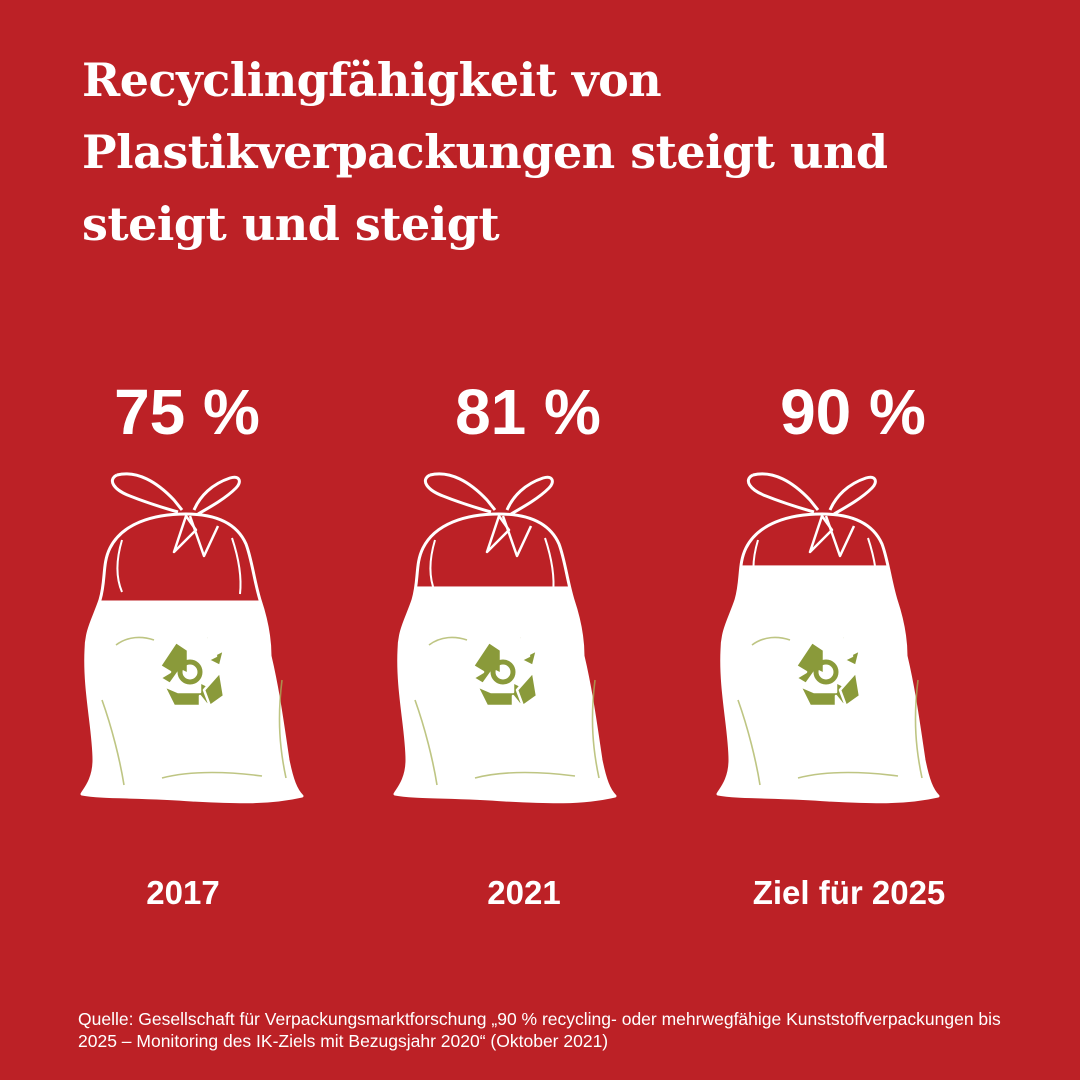 Image resolution: width=1080 pixels, height=1080 pixels. Describe the element at coordinates (853, 412) in the screenshot. I see `value-label: 90 %` at that location.